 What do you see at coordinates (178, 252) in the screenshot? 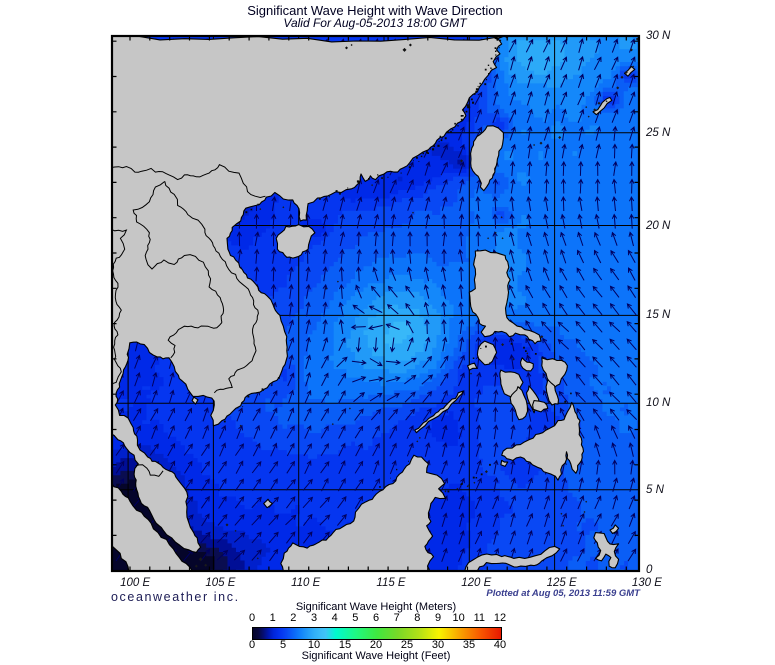
I see `border-la_th` at bounding box center [178, 252].